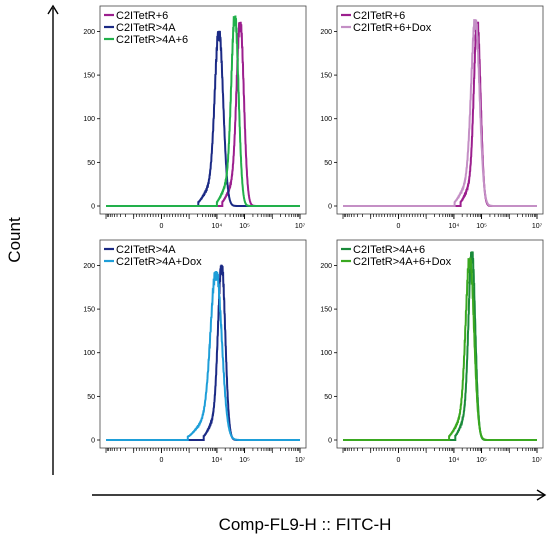 Image resolution: width=550 pixels, height=539 pixels. I want to click on y-axis-label: Count, so click(14, 240).